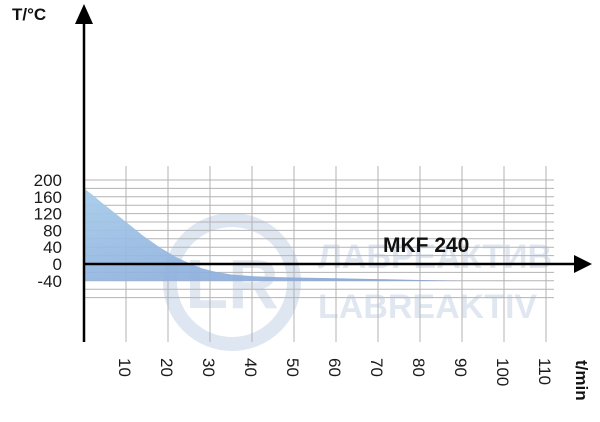  What do you see at coordinates (52, 230) in the screenshot?
I see `y-tick-label: 80` at bounding box center [52, 230].